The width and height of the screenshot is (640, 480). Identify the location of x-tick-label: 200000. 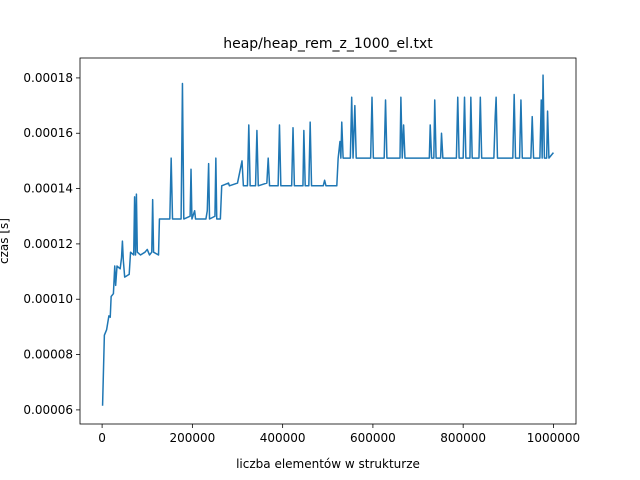
(192, 438).